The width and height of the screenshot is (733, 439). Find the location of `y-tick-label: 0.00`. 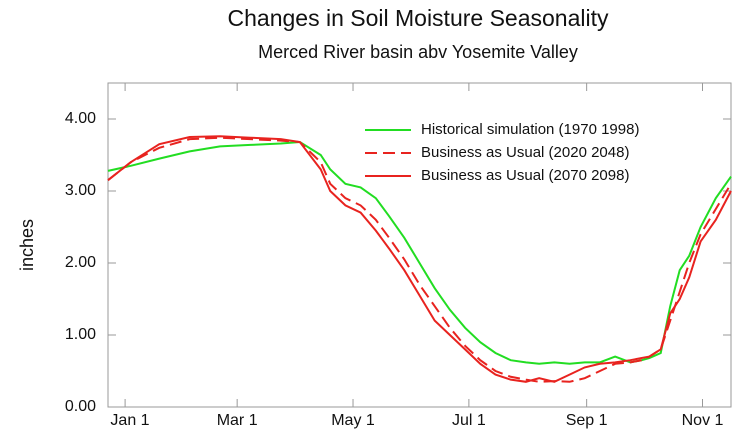

y-tick-label: 0.00 is located at coordinates (80, 406).